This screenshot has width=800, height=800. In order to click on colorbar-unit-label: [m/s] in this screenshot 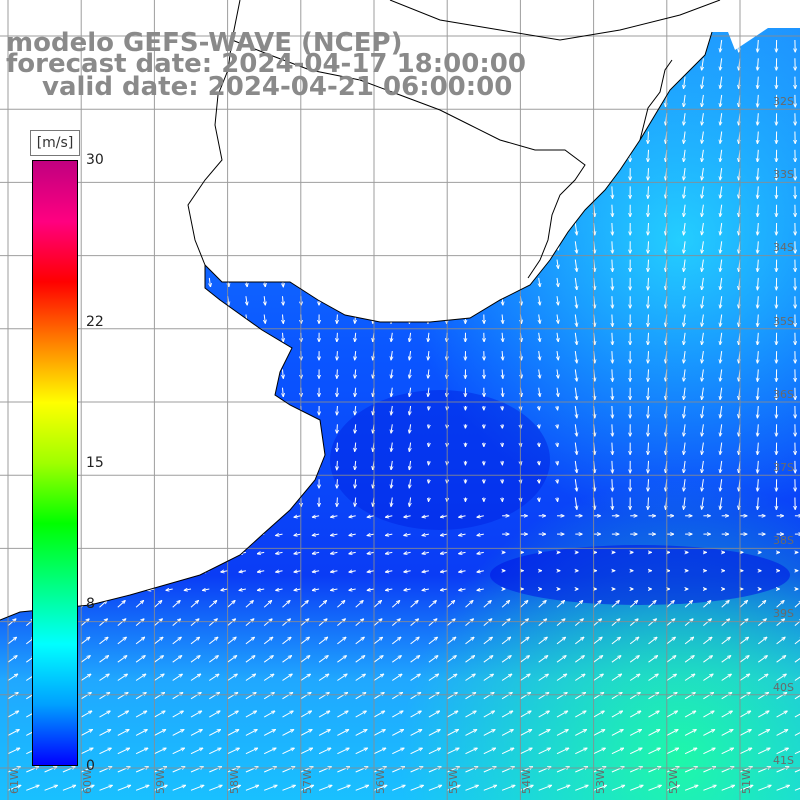, I will do `click(55, 143)`.